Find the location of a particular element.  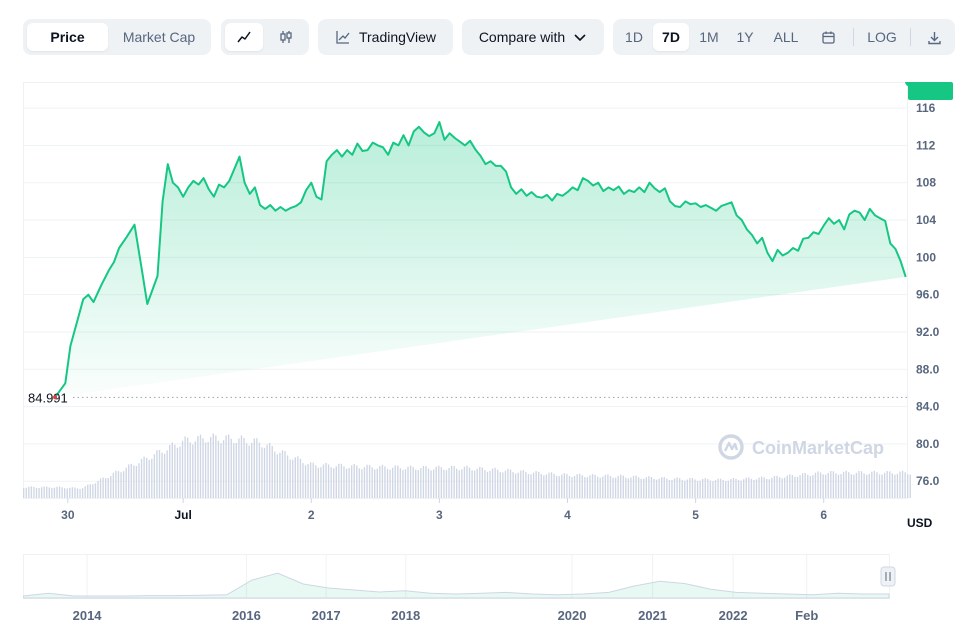

chart-type-switch is located at coordinates (265, 37).